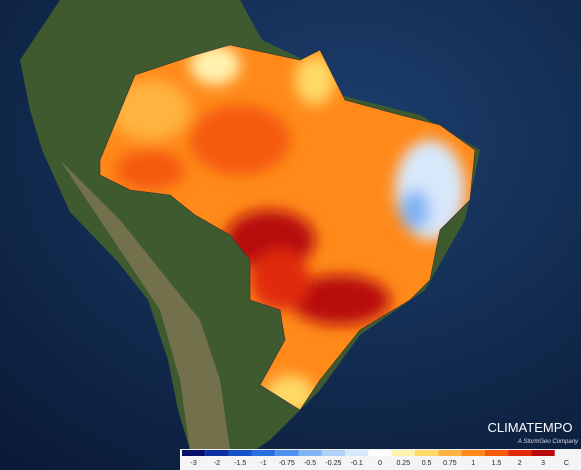 The image size is (581, 470). Describe the element at coordinates (543, 463) in the screenshot. I see `legend-label: 3` at that location.